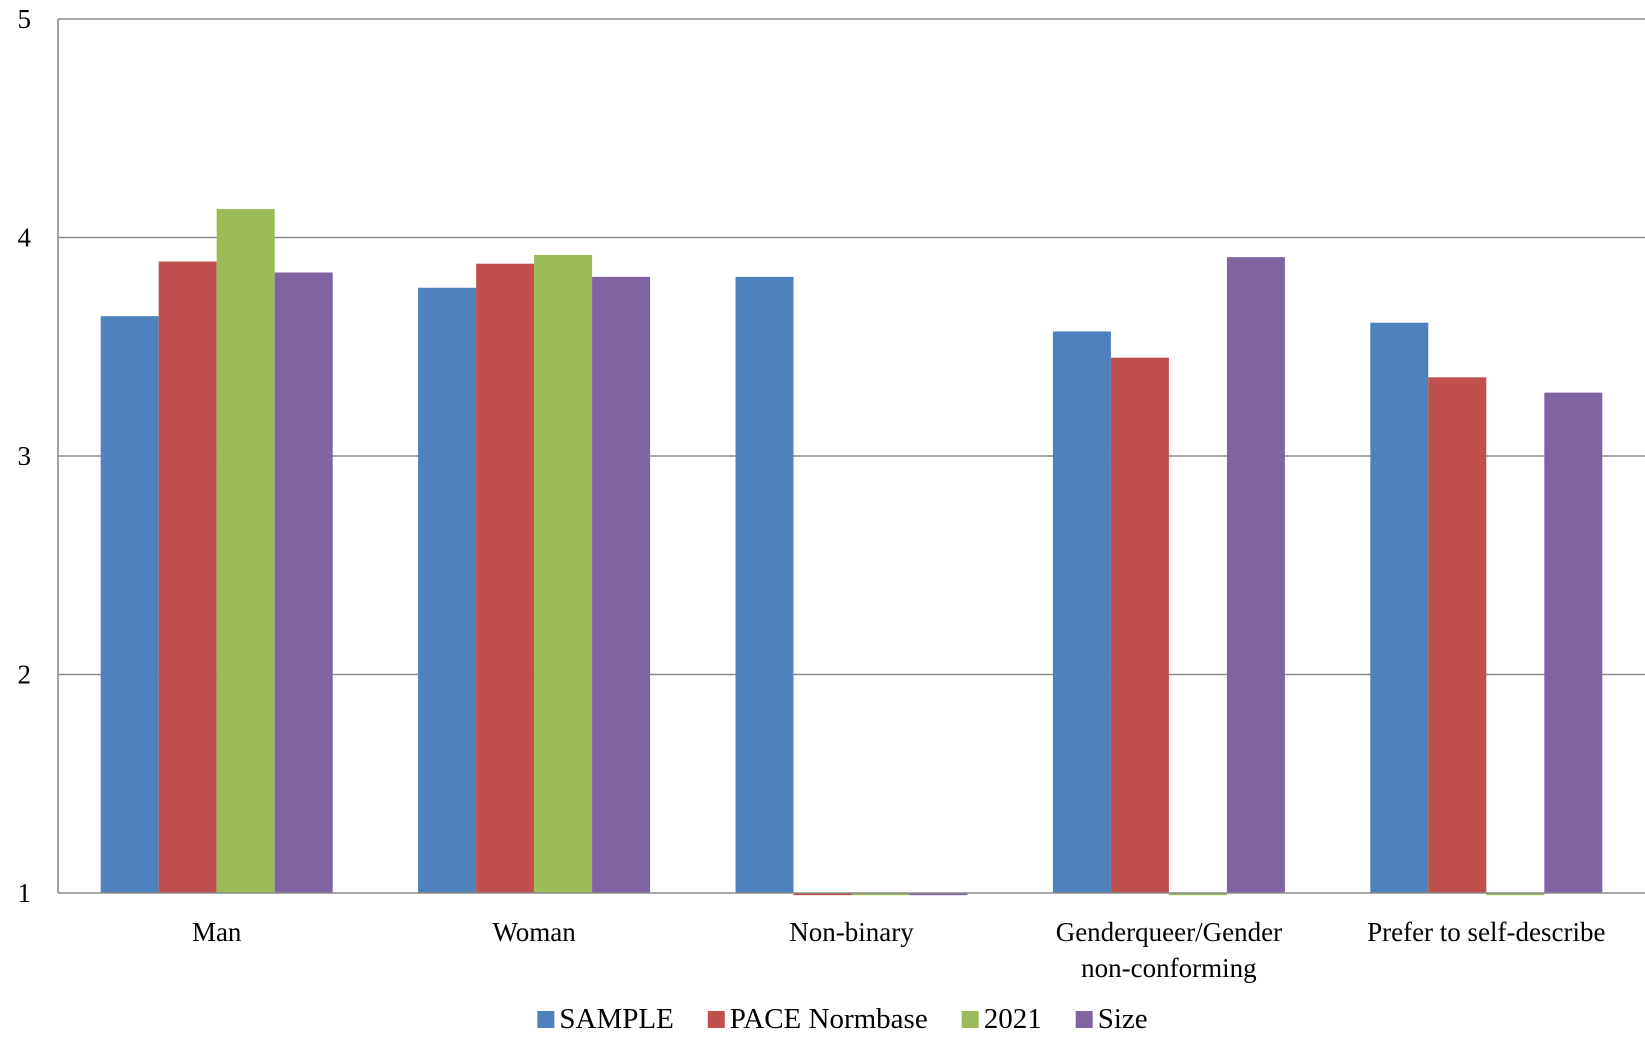 Image resolution: width=1645 pixels, height=1043 pixels. Describe the element at coordinates (1168, 968) in the screenshot. I see `x-category-label: non-conforming` at that location.